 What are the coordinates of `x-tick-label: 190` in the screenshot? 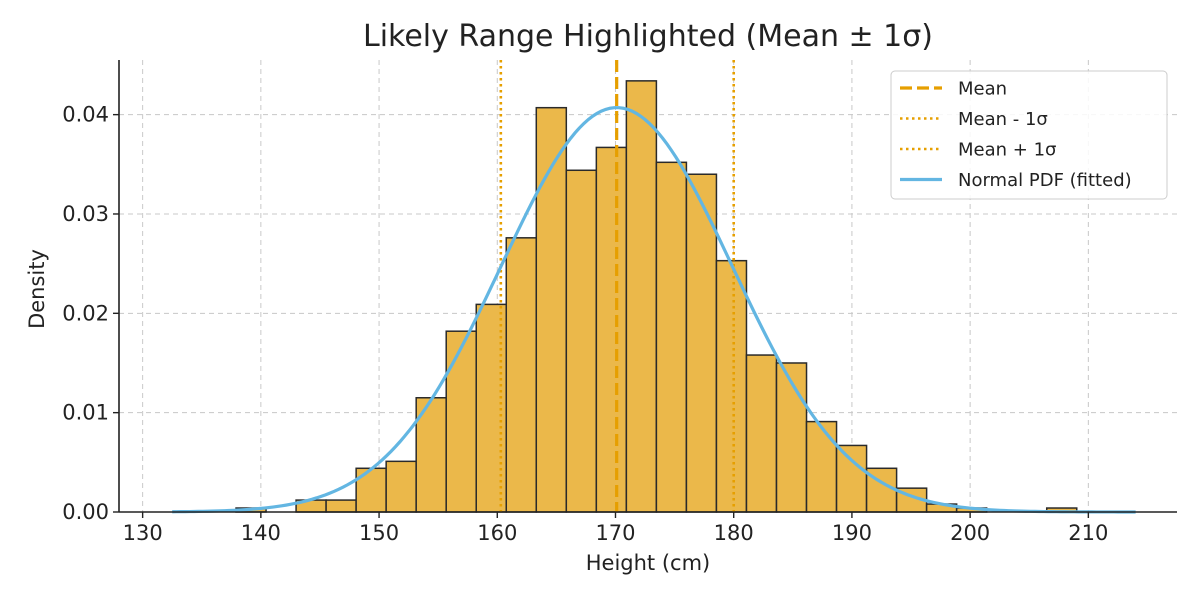 It's located at (852, 533).